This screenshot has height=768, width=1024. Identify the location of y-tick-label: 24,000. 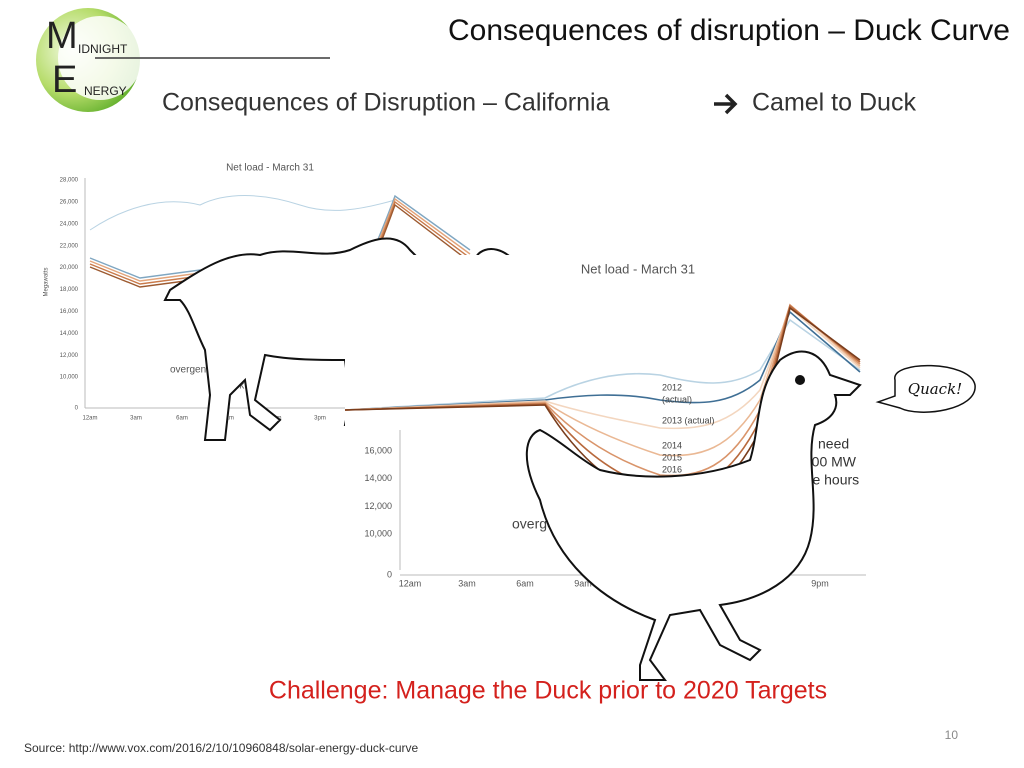
(69, 224).